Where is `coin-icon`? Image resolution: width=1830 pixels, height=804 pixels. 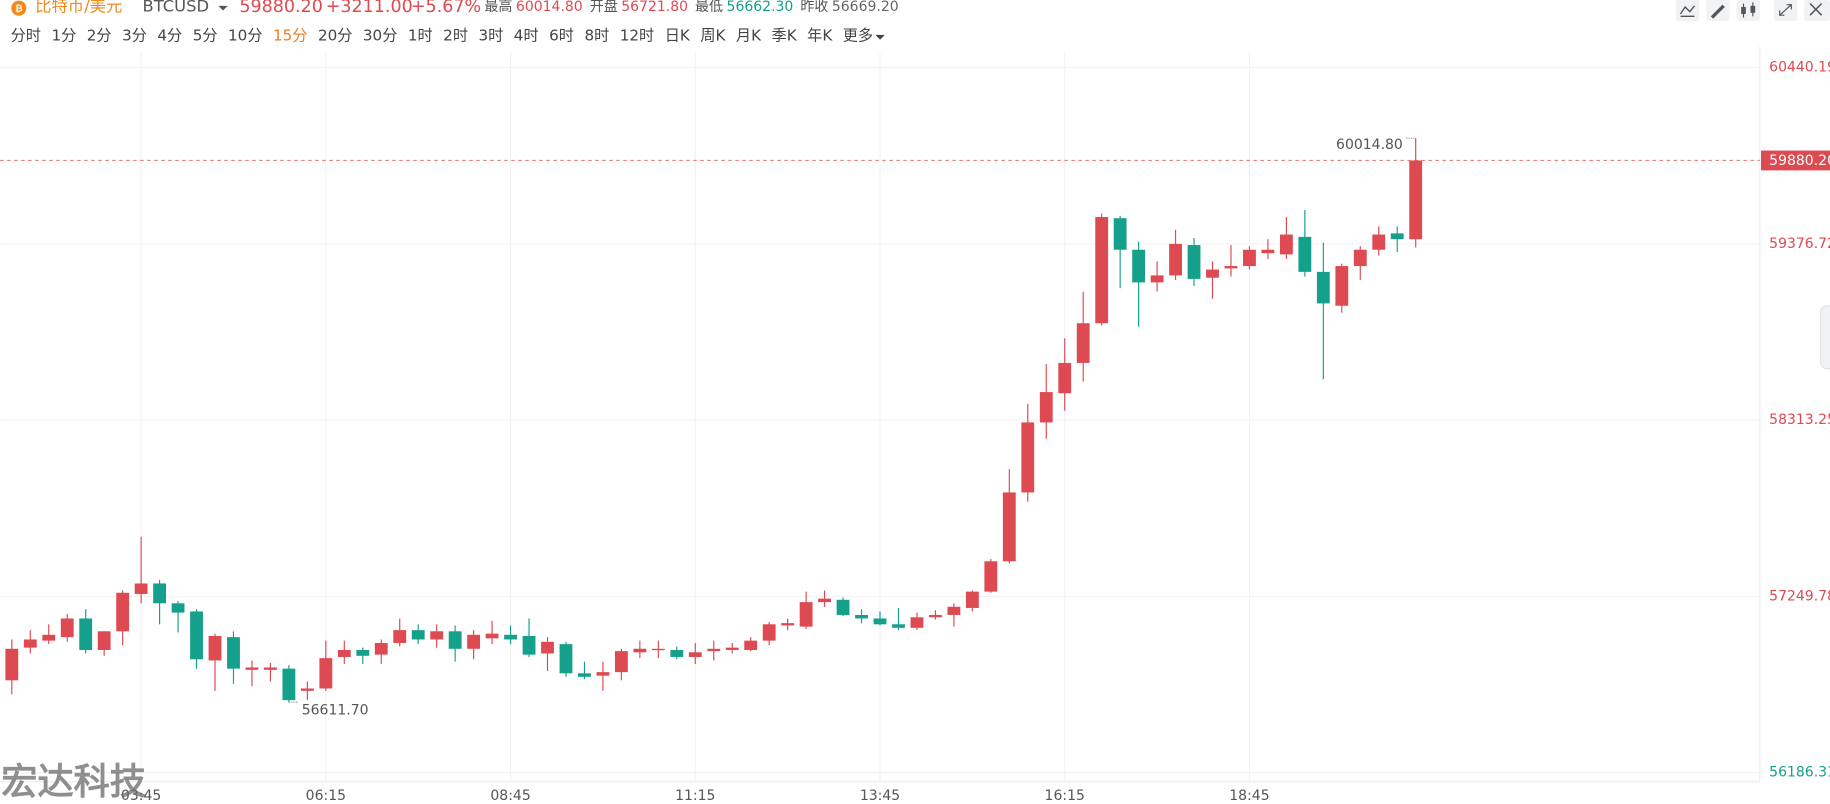
coin-icon is located at coordinates (19, 8).